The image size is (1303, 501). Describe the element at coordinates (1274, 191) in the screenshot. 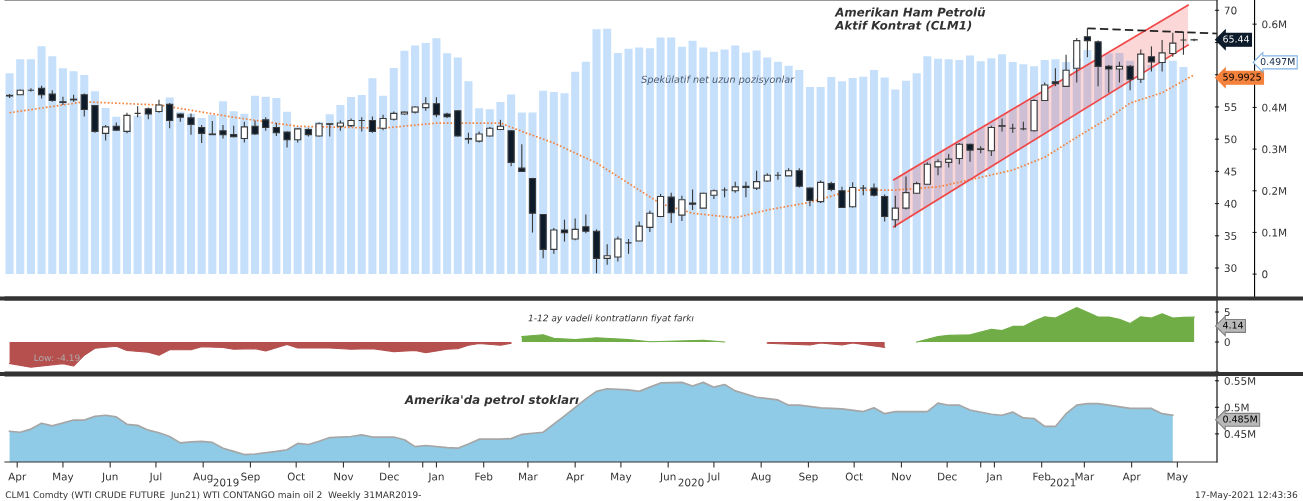

I see `y2-tick-label: 0.2M` at that location.